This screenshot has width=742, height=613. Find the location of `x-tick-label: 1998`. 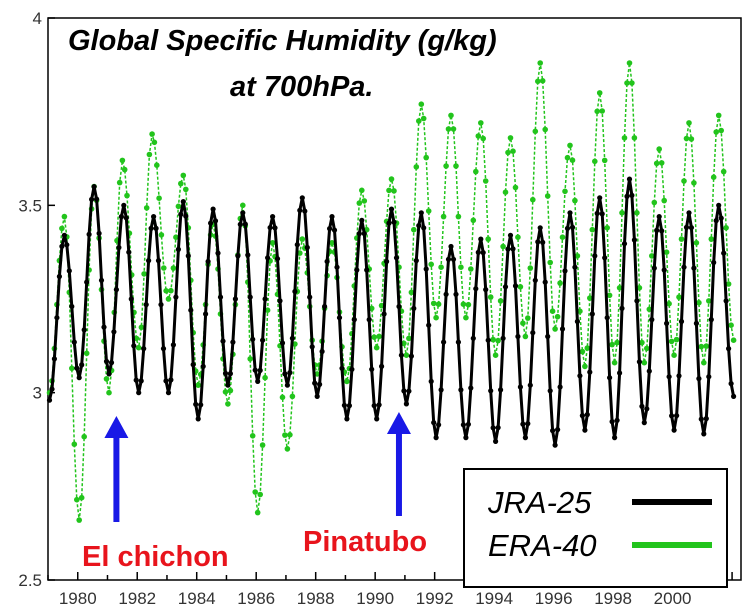

x-tick-label: 1998 is located at coordinates (613, 598).